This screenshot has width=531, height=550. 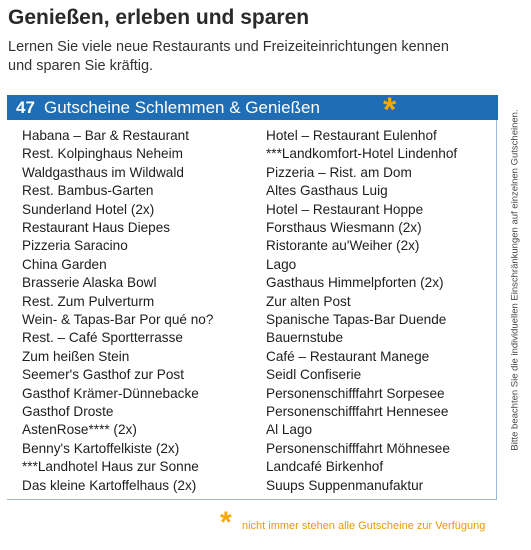 What do you see at coordinates (281, 264) in the screenshot?
I see `restaurant-item: Lago` at bounding box center [281, 264].